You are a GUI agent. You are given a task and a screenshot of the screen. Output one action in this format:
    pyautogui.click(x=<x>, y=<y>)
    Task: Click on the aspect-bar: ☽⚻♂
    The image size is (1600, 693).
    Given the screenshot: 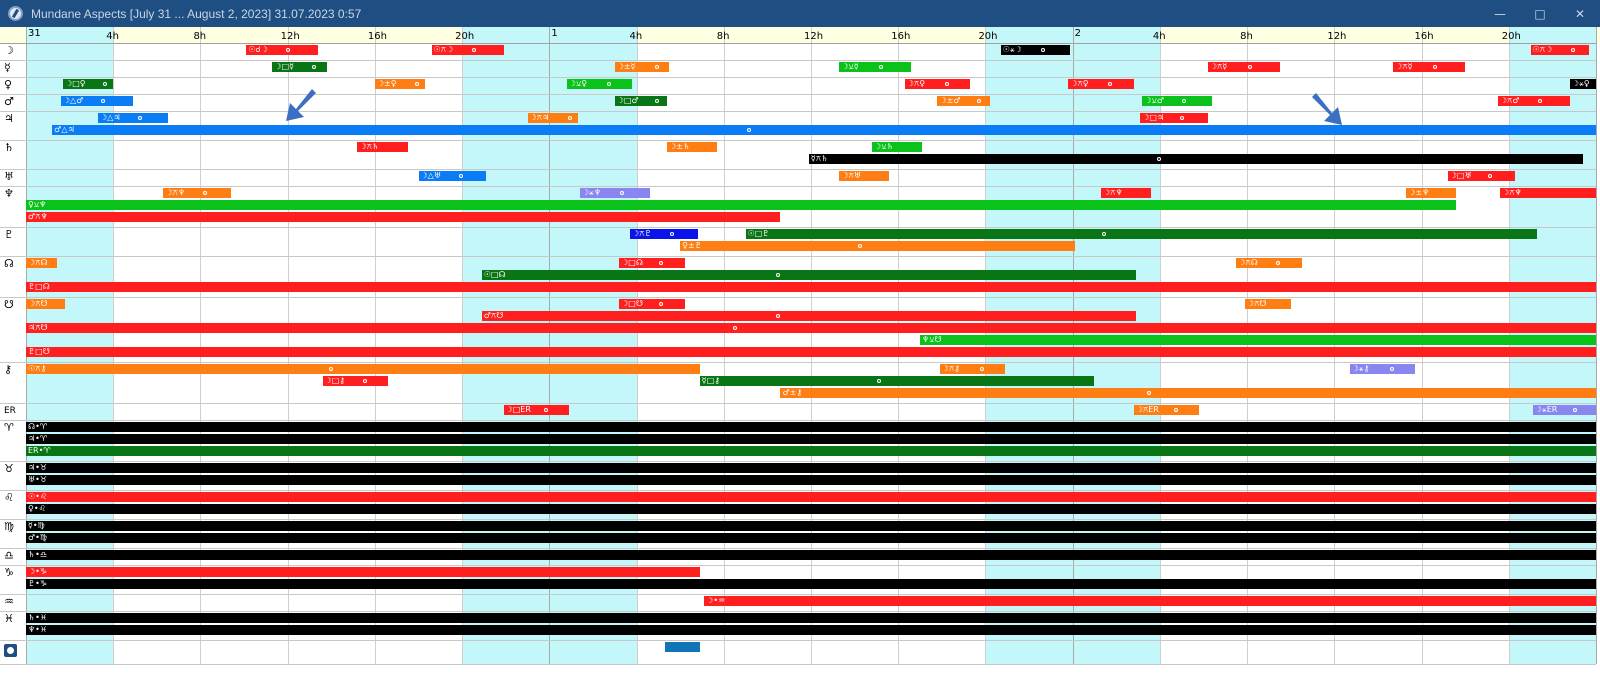 What is the action you would take?
    pyautogui.click(x=1533, y=101)
    